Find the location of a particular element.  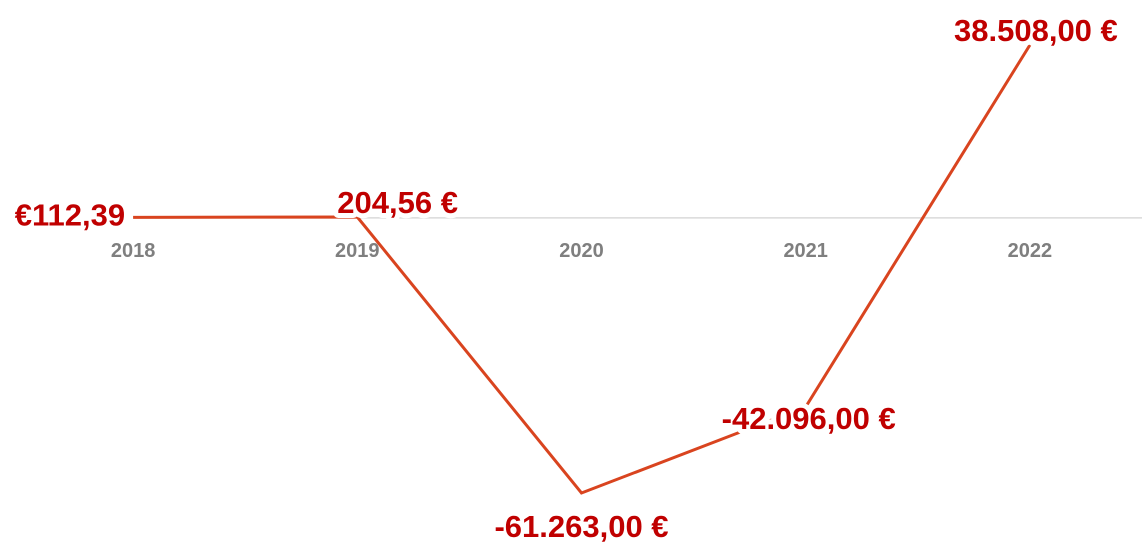

data-label: -42.096,00 € is located at coordinates (809, 418).